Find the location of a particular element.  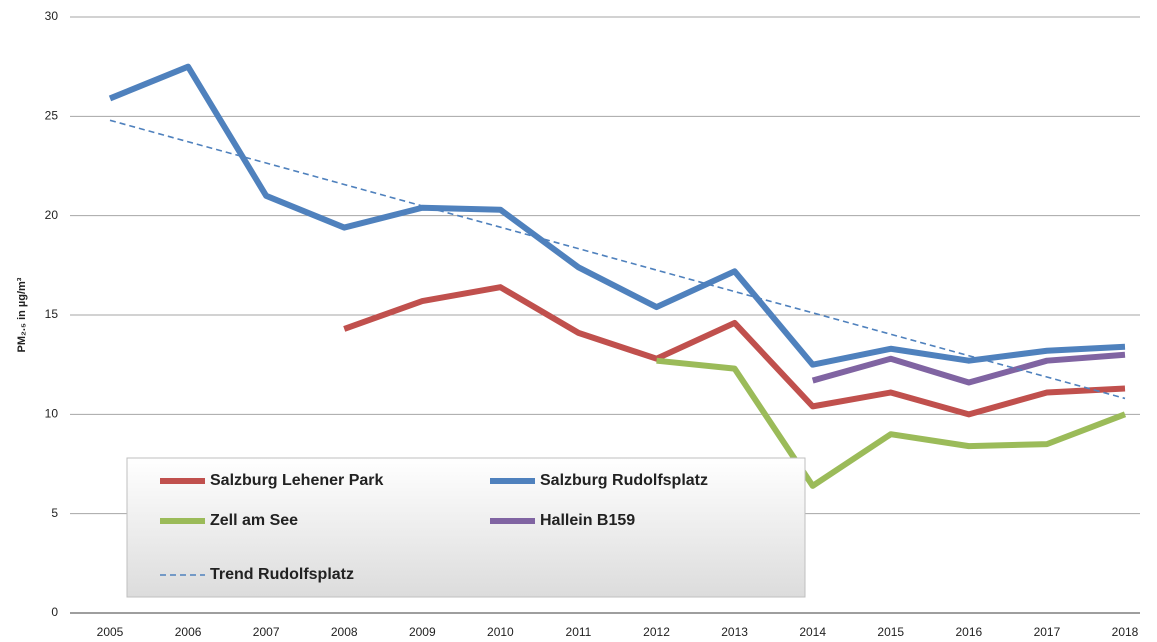

y-tick-label: 20 is located at coordinates (52, 215).